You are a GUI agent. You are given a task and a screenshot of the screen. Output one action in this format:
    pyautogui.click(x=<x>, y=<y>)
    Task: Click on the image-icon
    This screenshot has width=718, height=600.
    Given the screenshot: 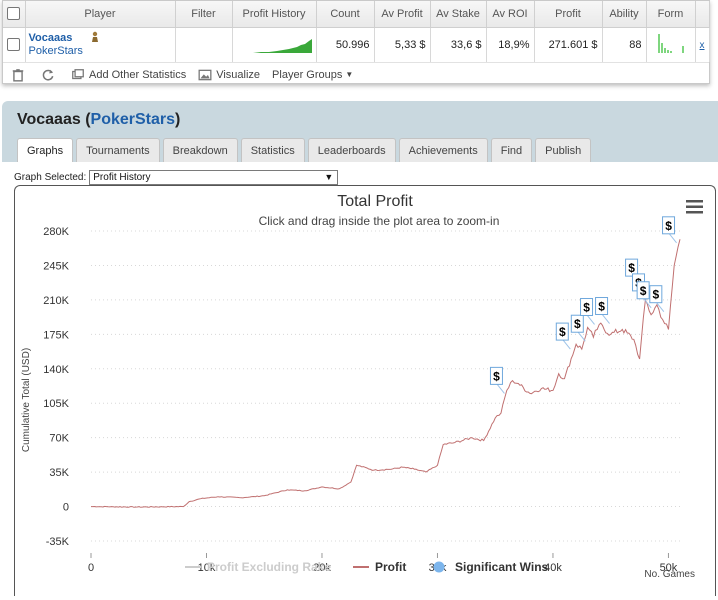 What is the action you would take?
    pyautogui.click(x=205, y=74)
    